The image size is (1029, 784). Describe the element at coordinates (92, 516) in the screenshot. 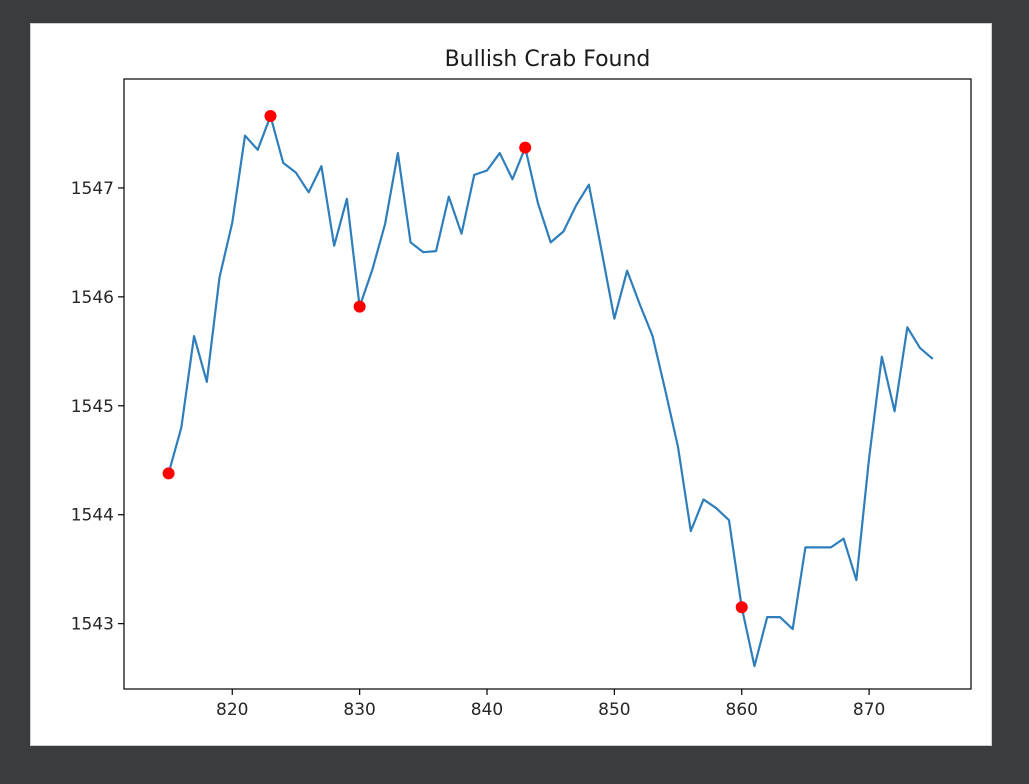

I see `y-tick-label: 1544` at that location.